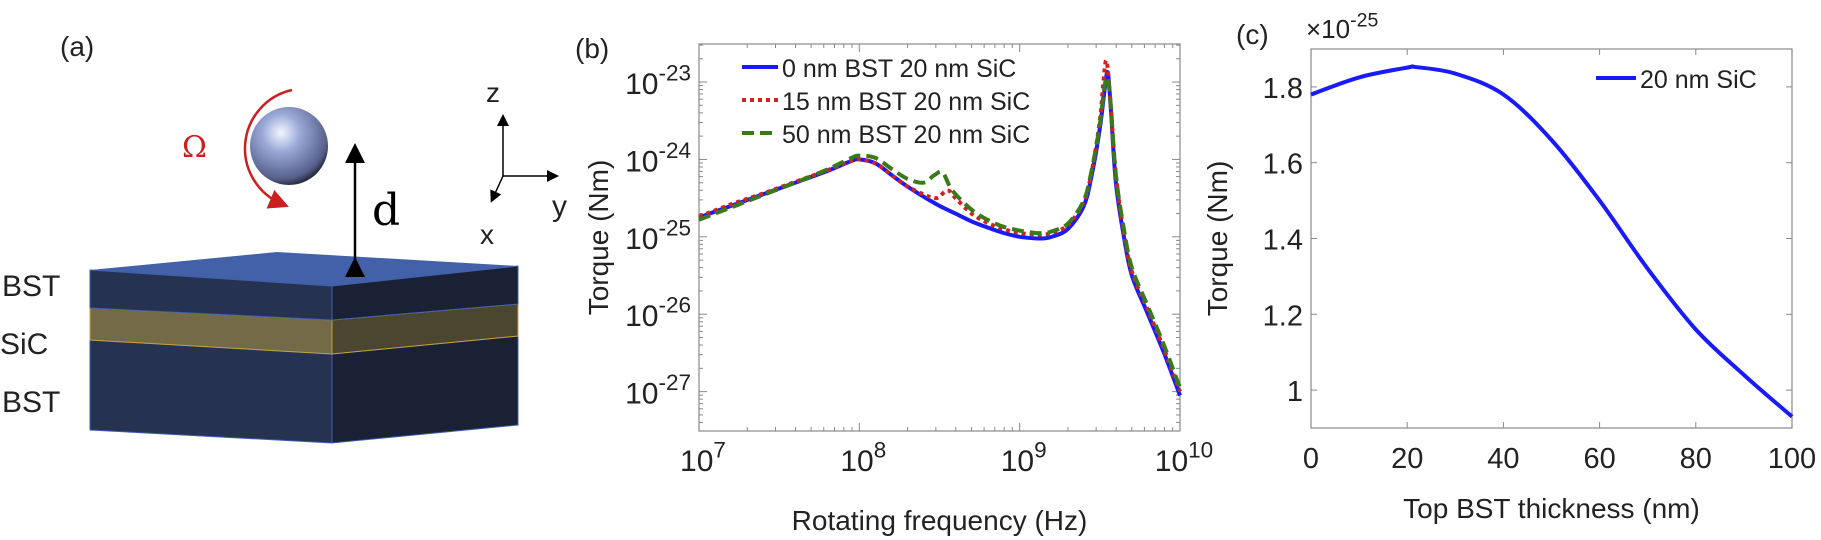 This screenshot has width=1821, height=540. I want to click on x-tick-label-c: 80, so click(1696, 459).